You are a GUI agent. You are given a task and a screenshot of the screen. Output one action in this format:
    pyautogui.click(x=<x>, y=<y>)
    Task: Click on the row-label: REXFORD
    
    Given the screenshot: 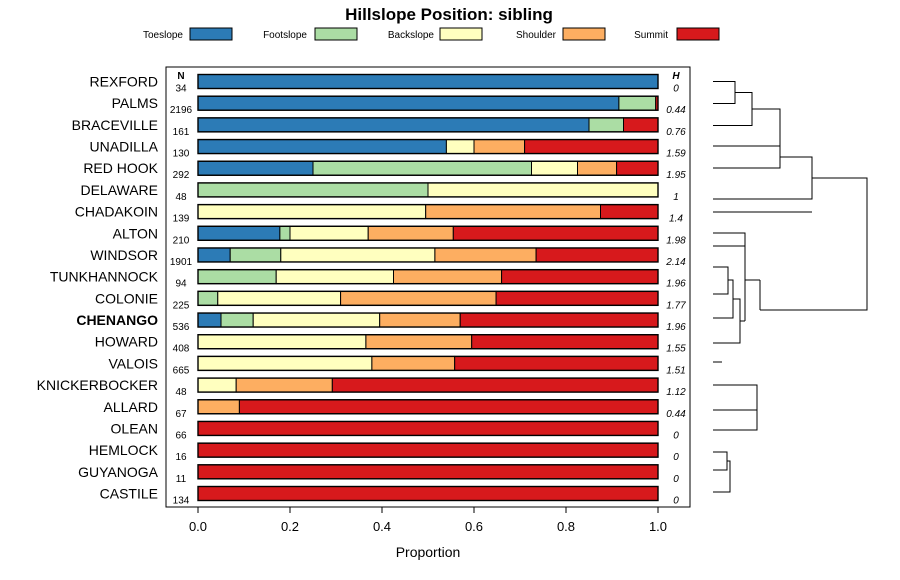 What is the action you would take?
    pyautogui.click(x=124, y=82)
    